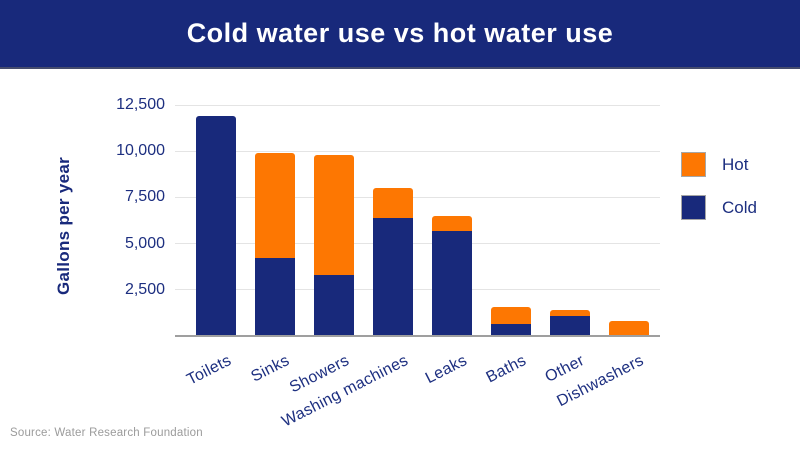  Describe the element at coordinates (693, 207) in the screenshot. I see `legend-swatch-cold` at that location.